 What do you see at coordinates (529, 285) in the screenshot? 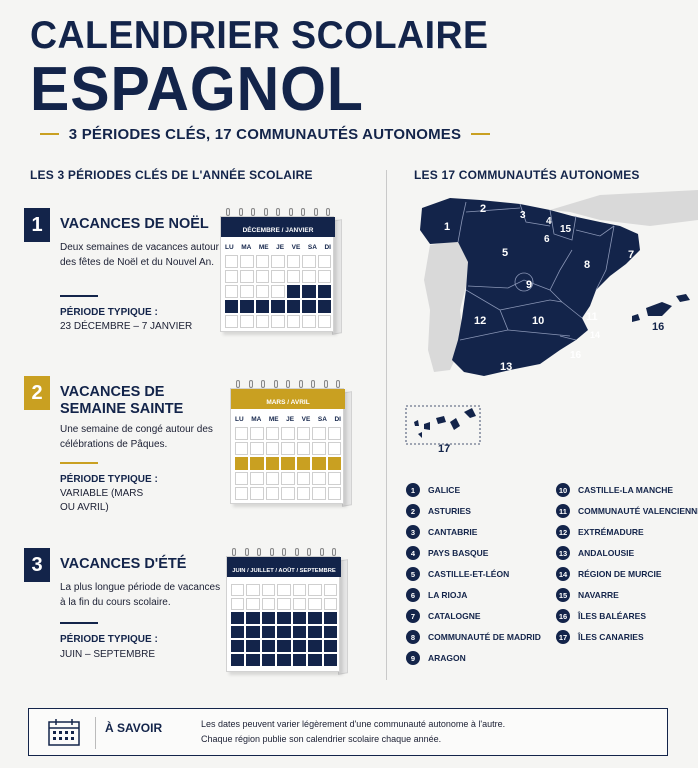
I see `region-label-9: 9` at bounding box center [529, 285].